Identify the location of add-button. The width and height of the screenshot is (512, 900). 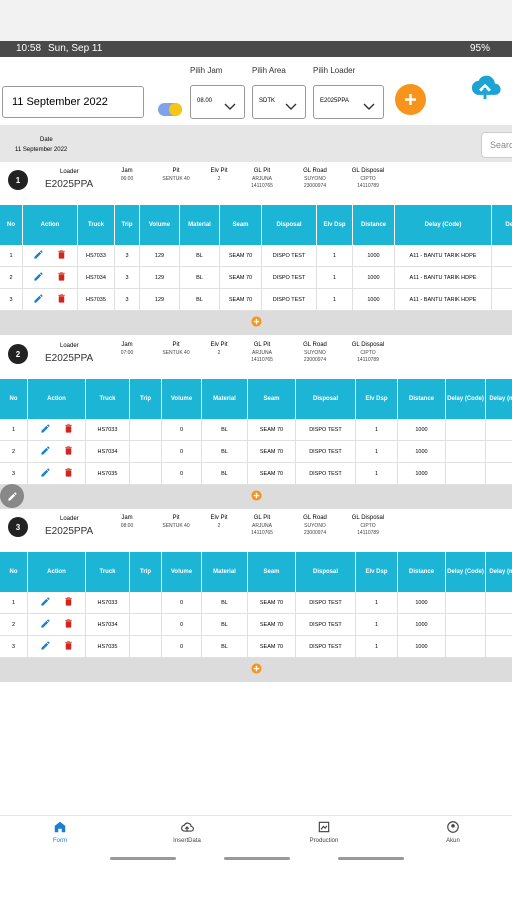
(410, 99).